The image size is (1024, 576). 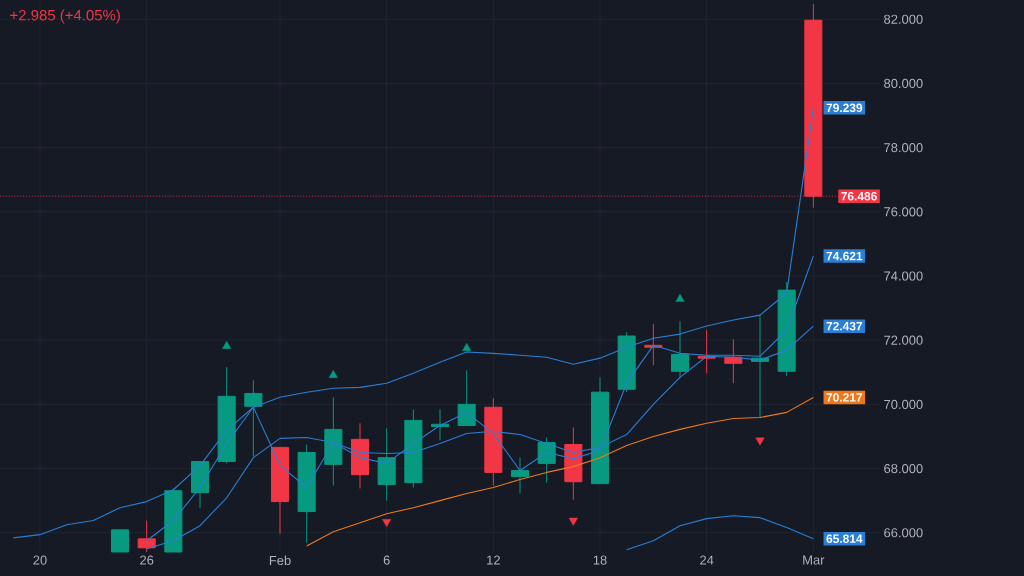 I want to click on y-tick-label: 68.000, so click(x=903, y=468).